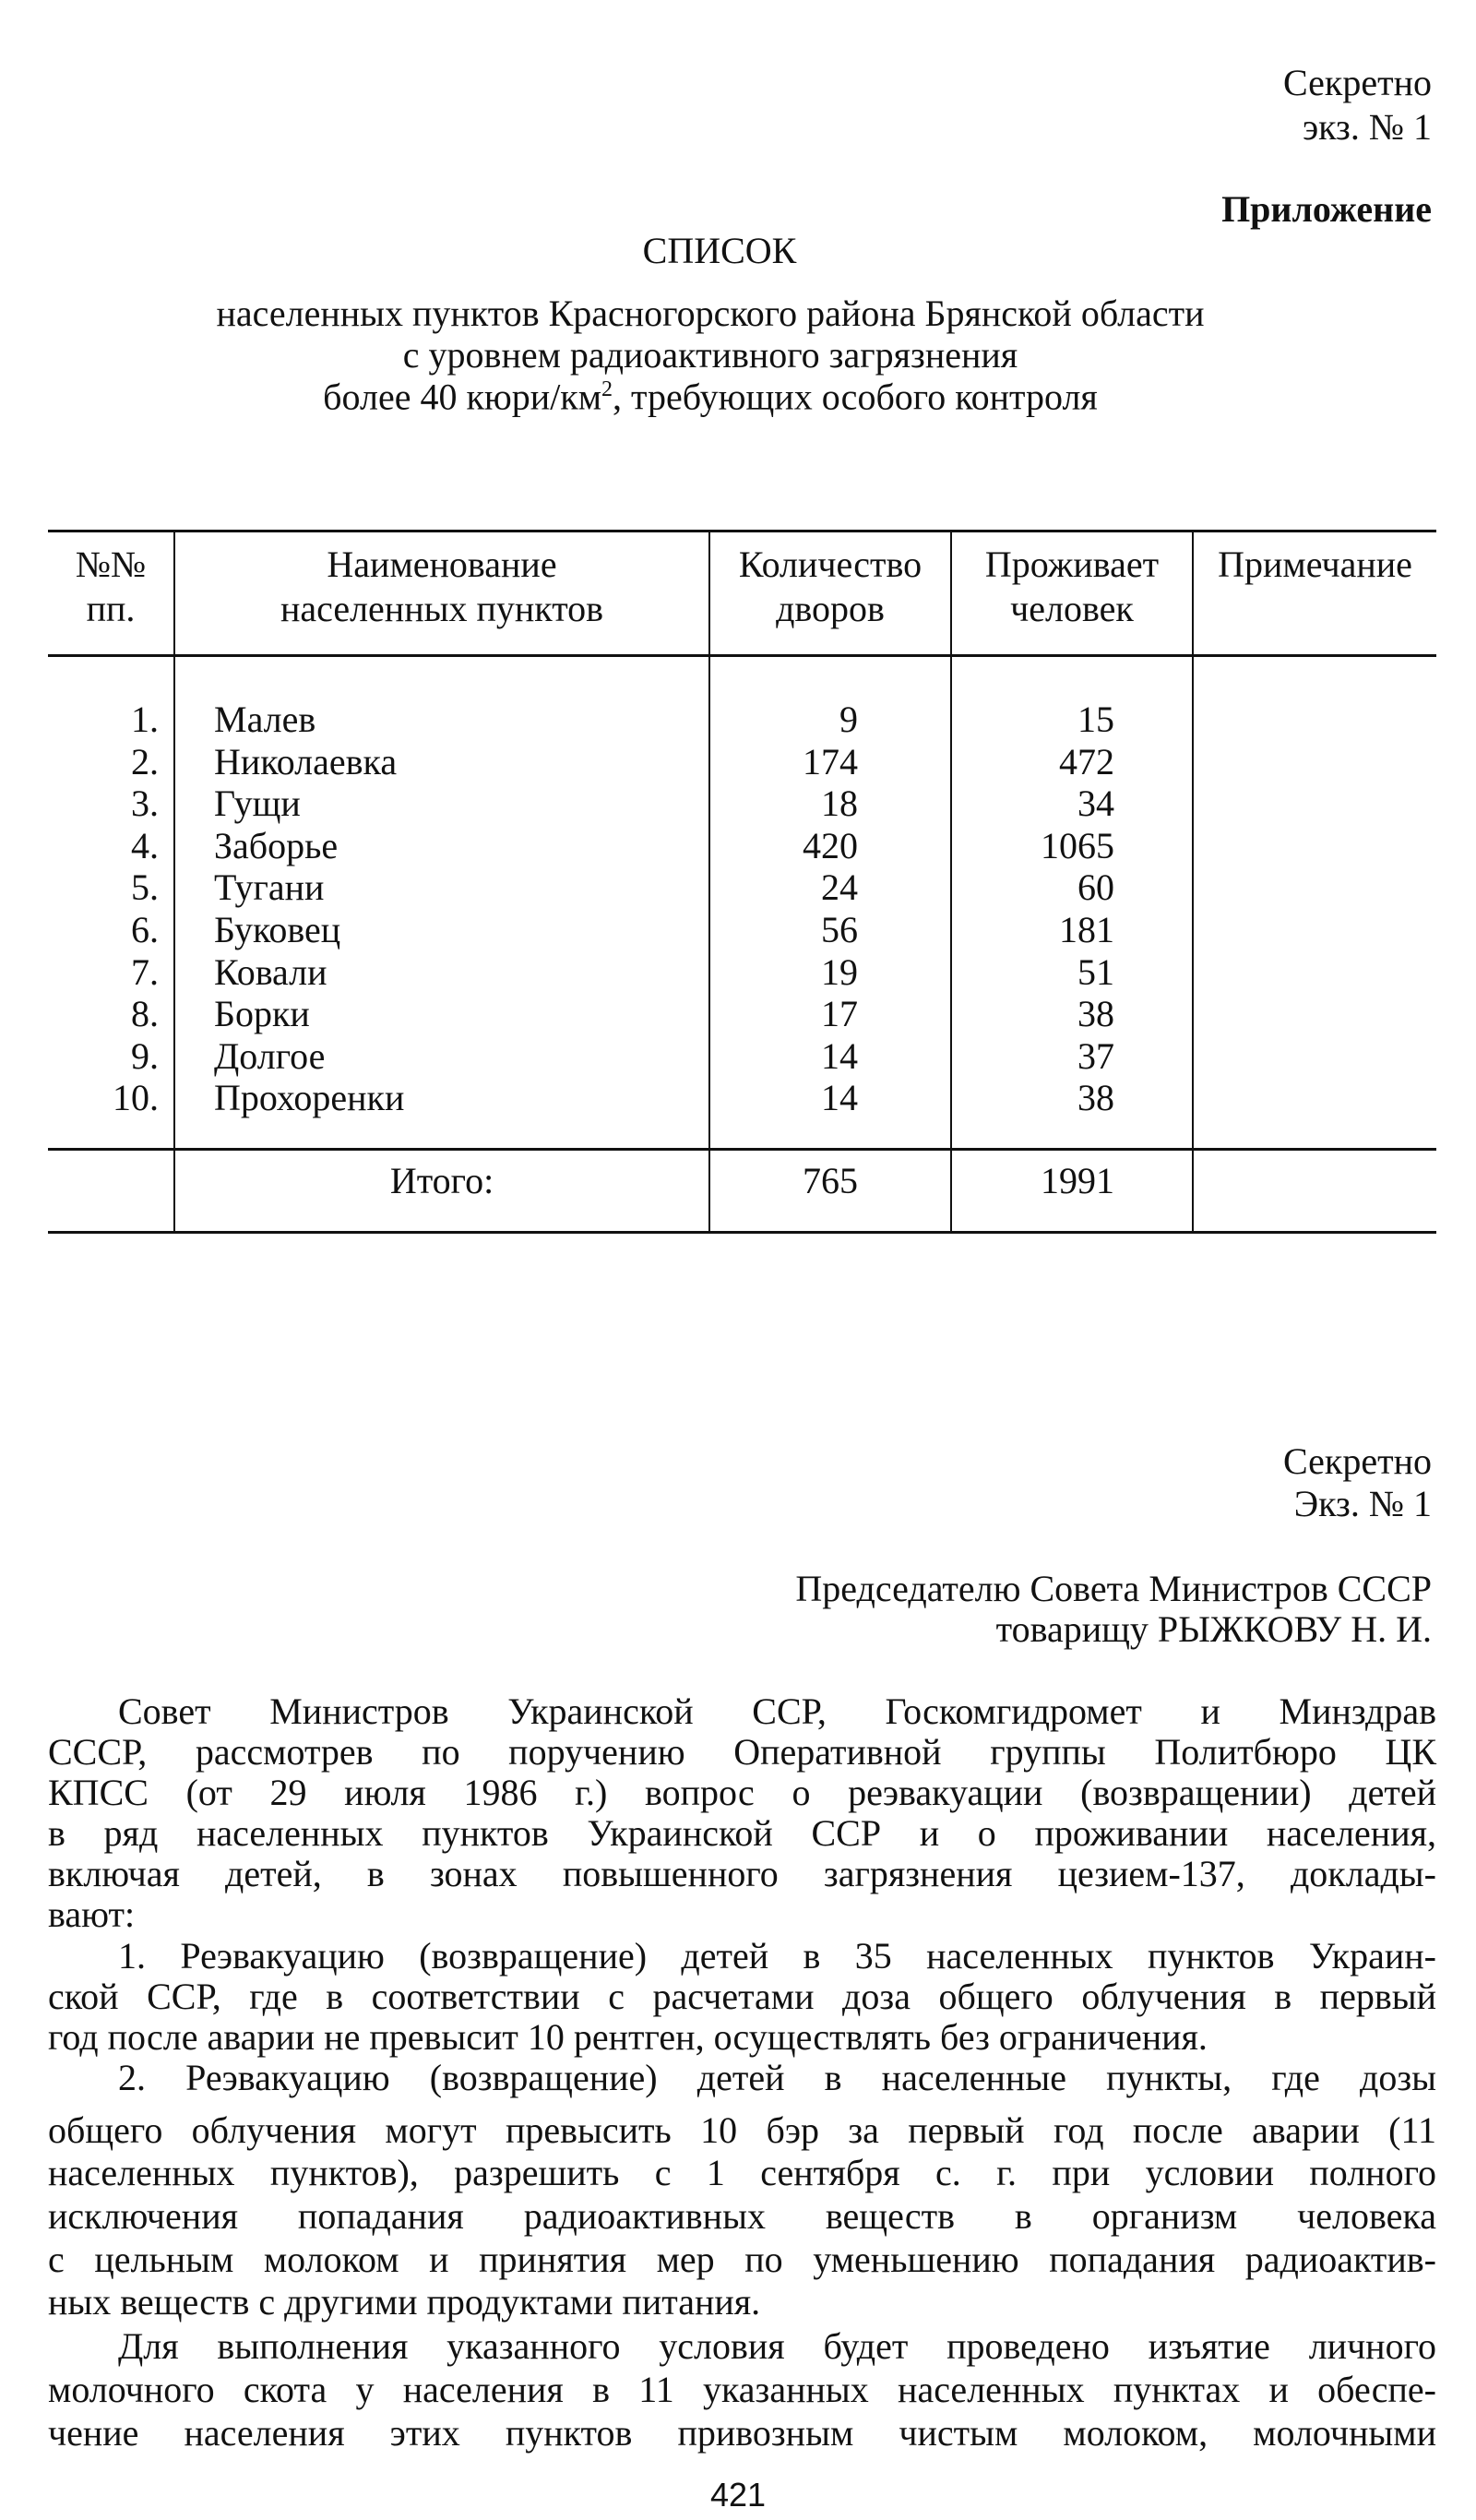 The width and height of the screenshot is (1476, 2520). I want to click on list-title: СПИСОК, so click(719, 250).